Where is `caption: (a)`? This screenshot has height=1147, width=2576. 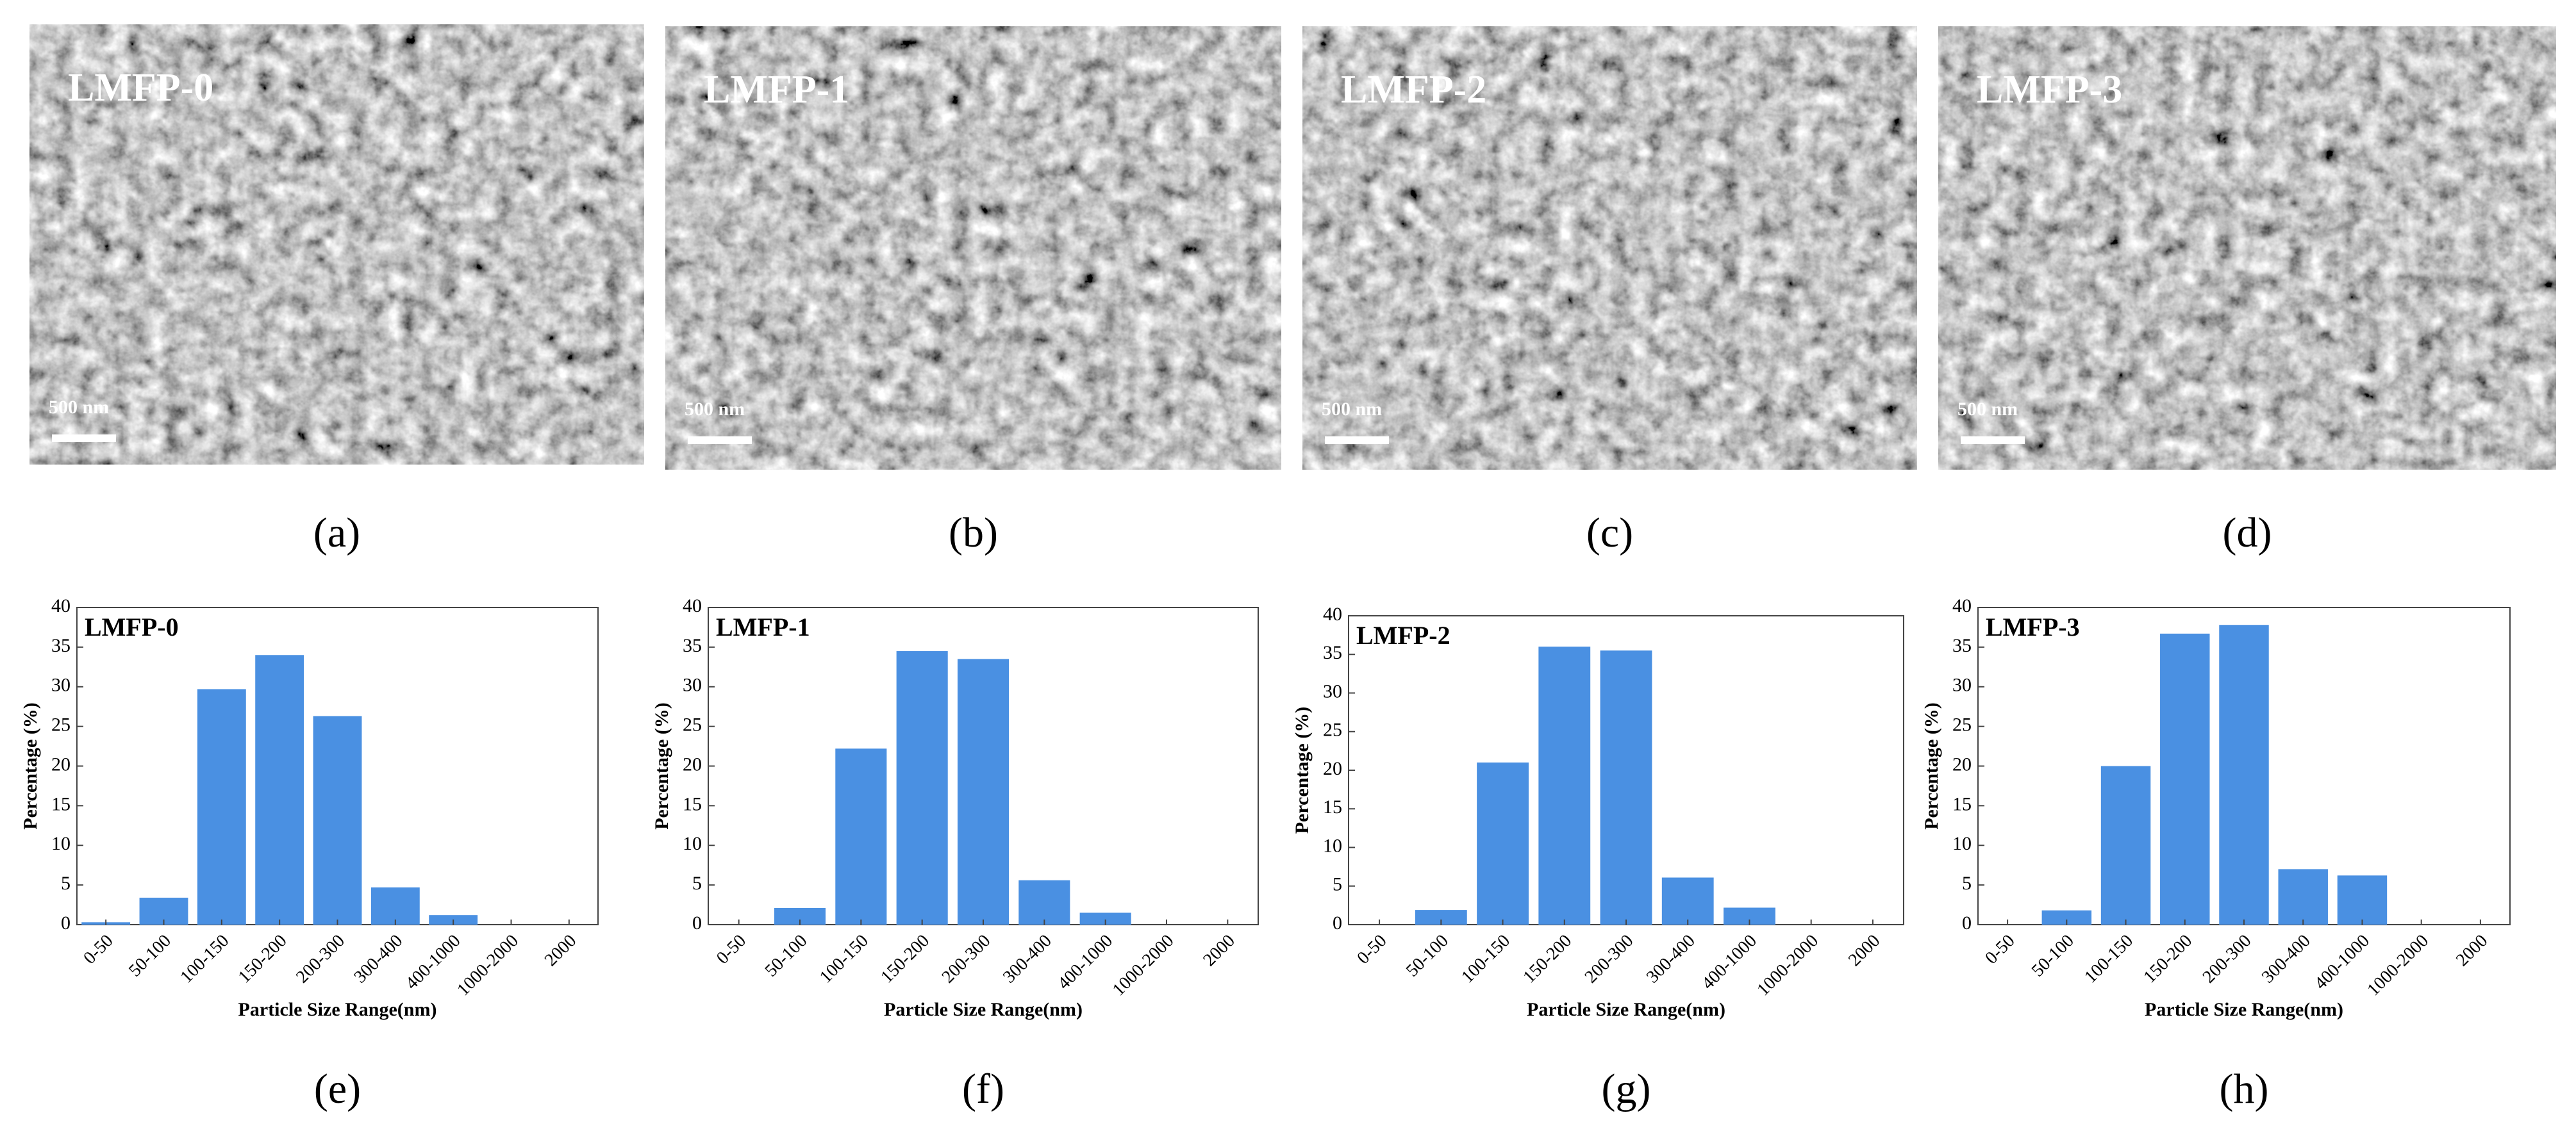
caption: (a) is located at coordinates (337, 532).